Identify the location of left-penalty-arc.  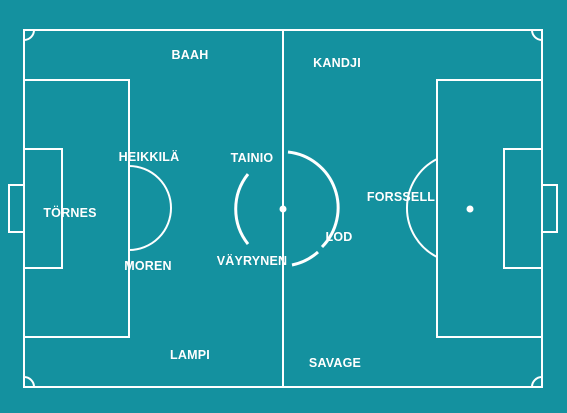
(150, 208).